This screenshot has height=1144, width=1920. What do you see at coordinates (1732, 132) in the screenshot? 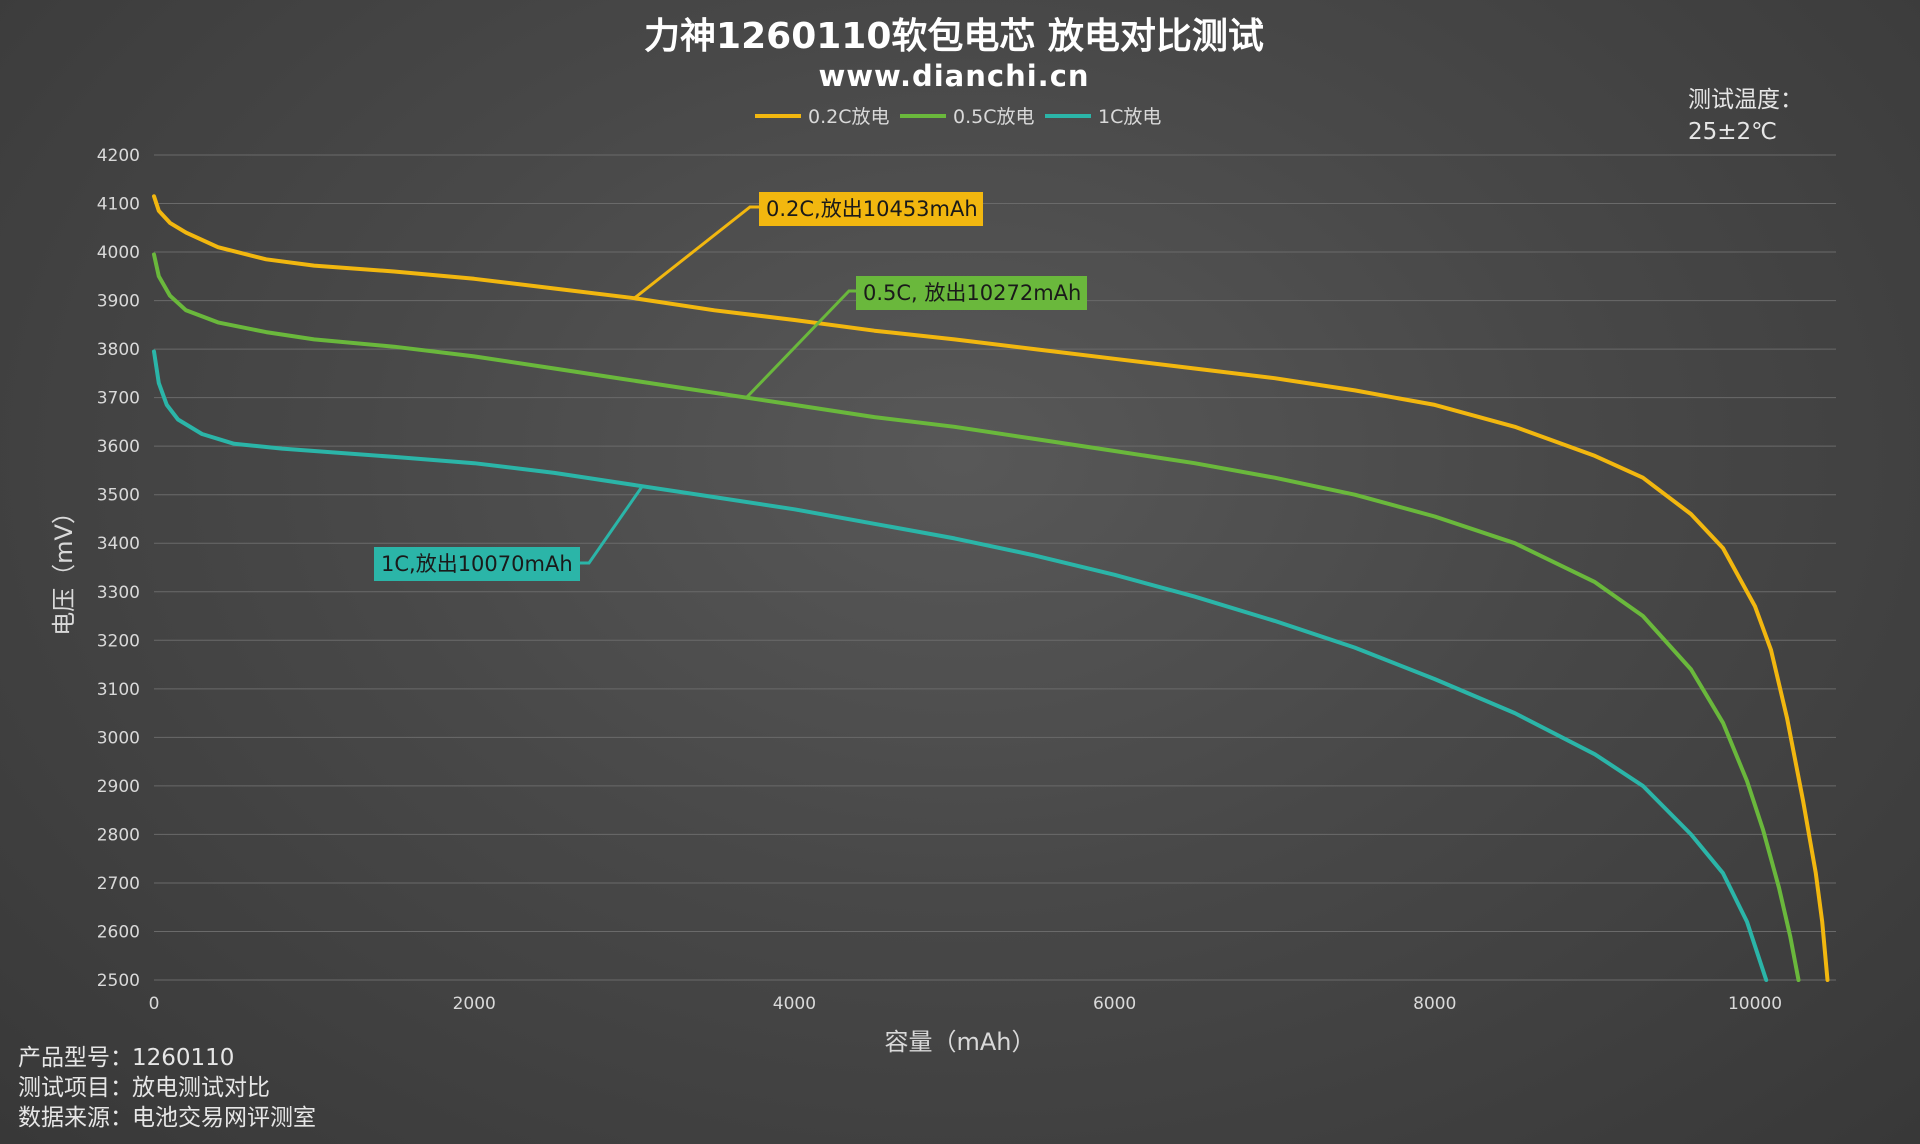
I see `temperature-value: 25±2℃` at bounding box center [1732, 132].